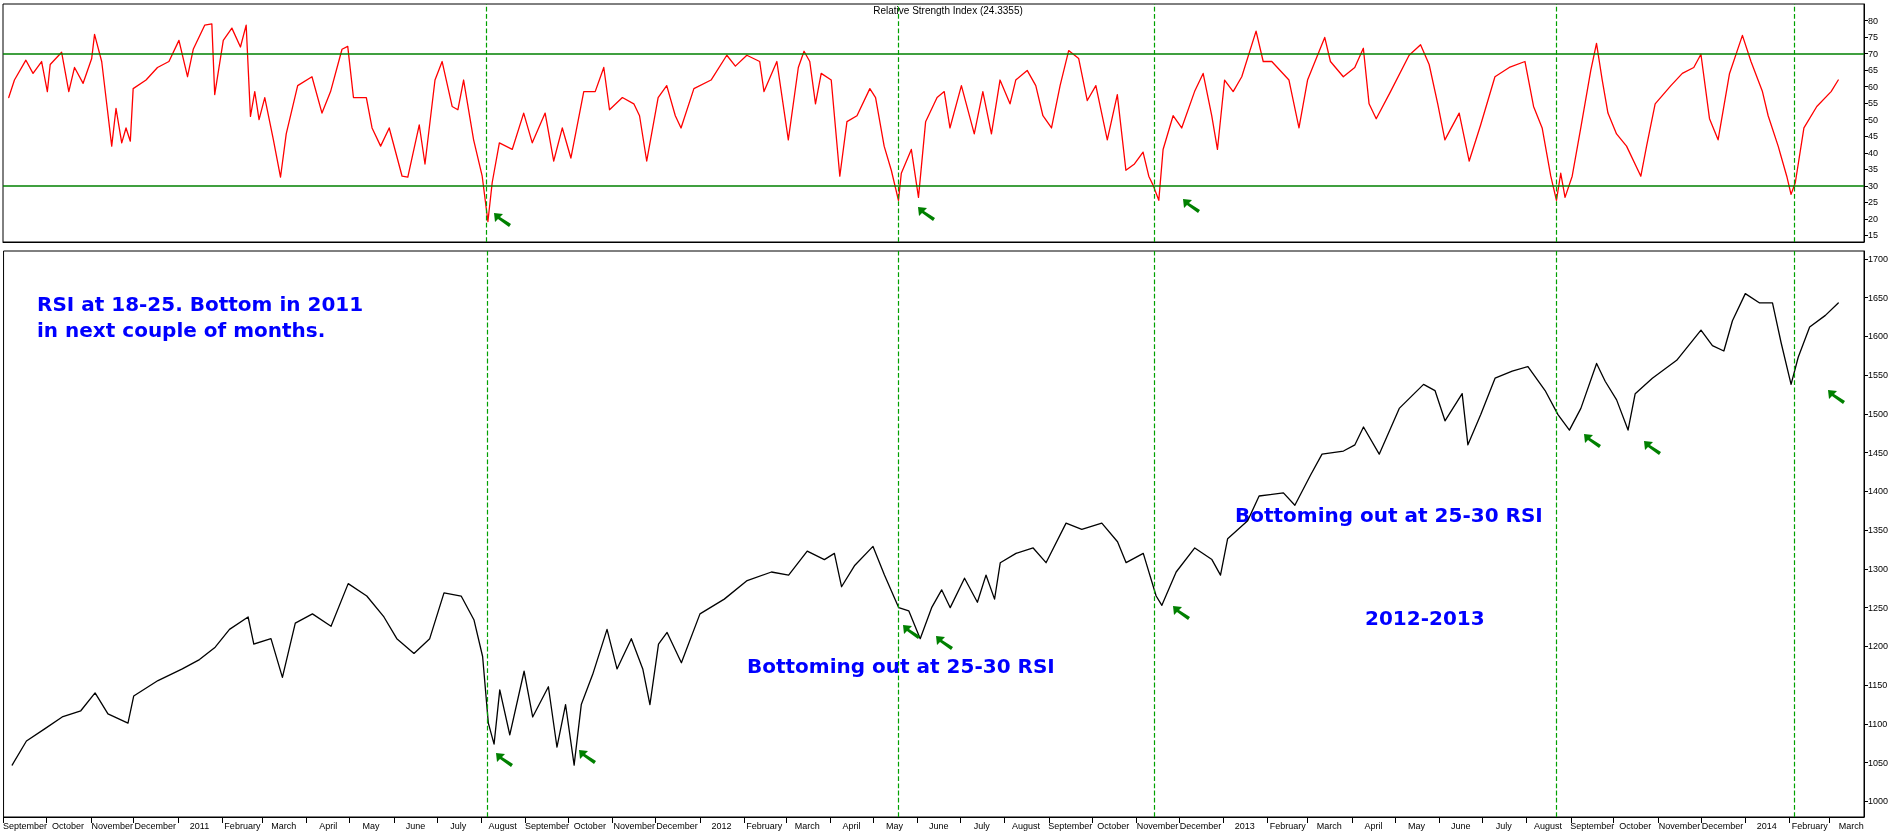  What do you see at coordinates (1878, 530) in the screenshot?
I see `y-tick-label: 1350` at bounding box center [1878, 530].